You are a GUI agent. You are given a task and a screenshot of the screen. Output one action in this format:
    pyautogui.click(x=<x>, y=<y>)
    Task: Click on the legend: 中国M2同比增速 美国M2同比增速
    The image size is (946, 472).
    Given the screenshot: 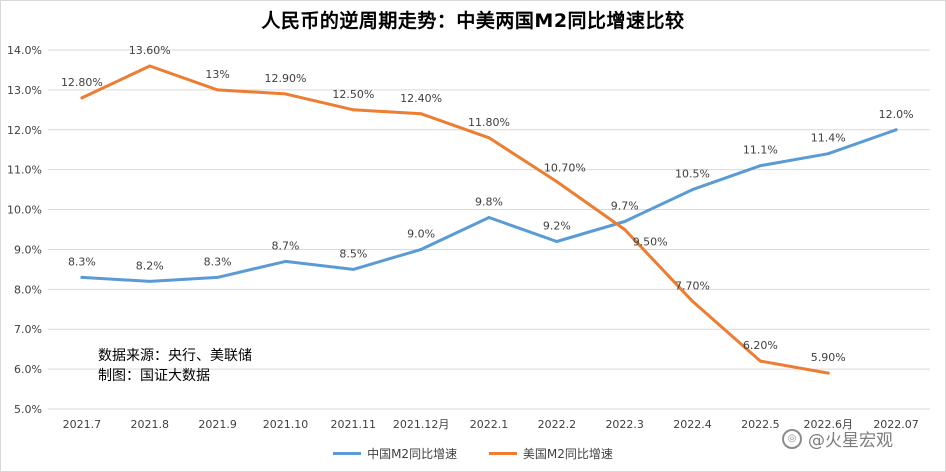 What is the action you would take?
    pyautogui.click(x=473, y=453)
    